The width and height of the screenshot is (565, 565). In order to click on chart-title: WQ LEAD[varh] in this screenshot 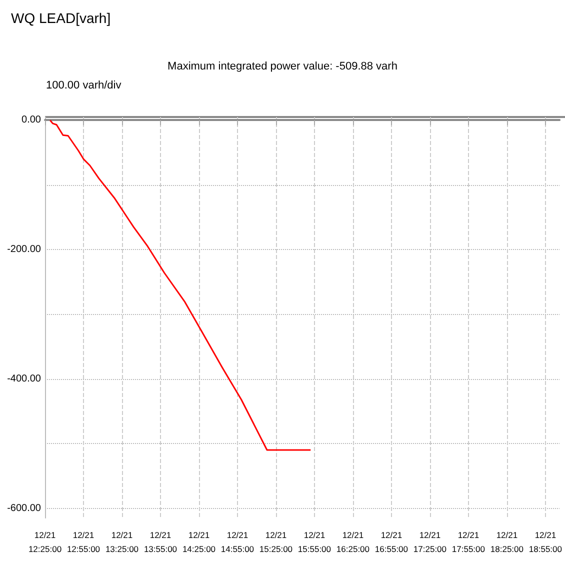, I will do `click(61, 18)`.